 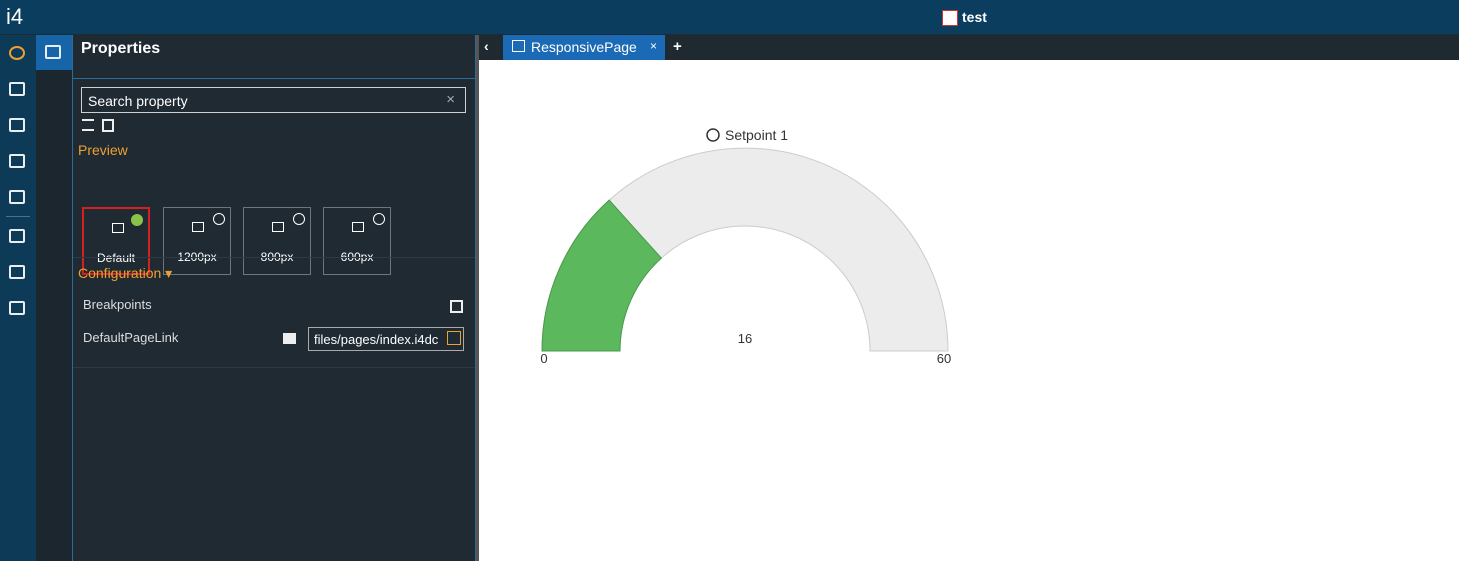 What do you see at coordinates (88, 125) in the screenshot?
I see `list-view-button` at bounding box center [88, 125].